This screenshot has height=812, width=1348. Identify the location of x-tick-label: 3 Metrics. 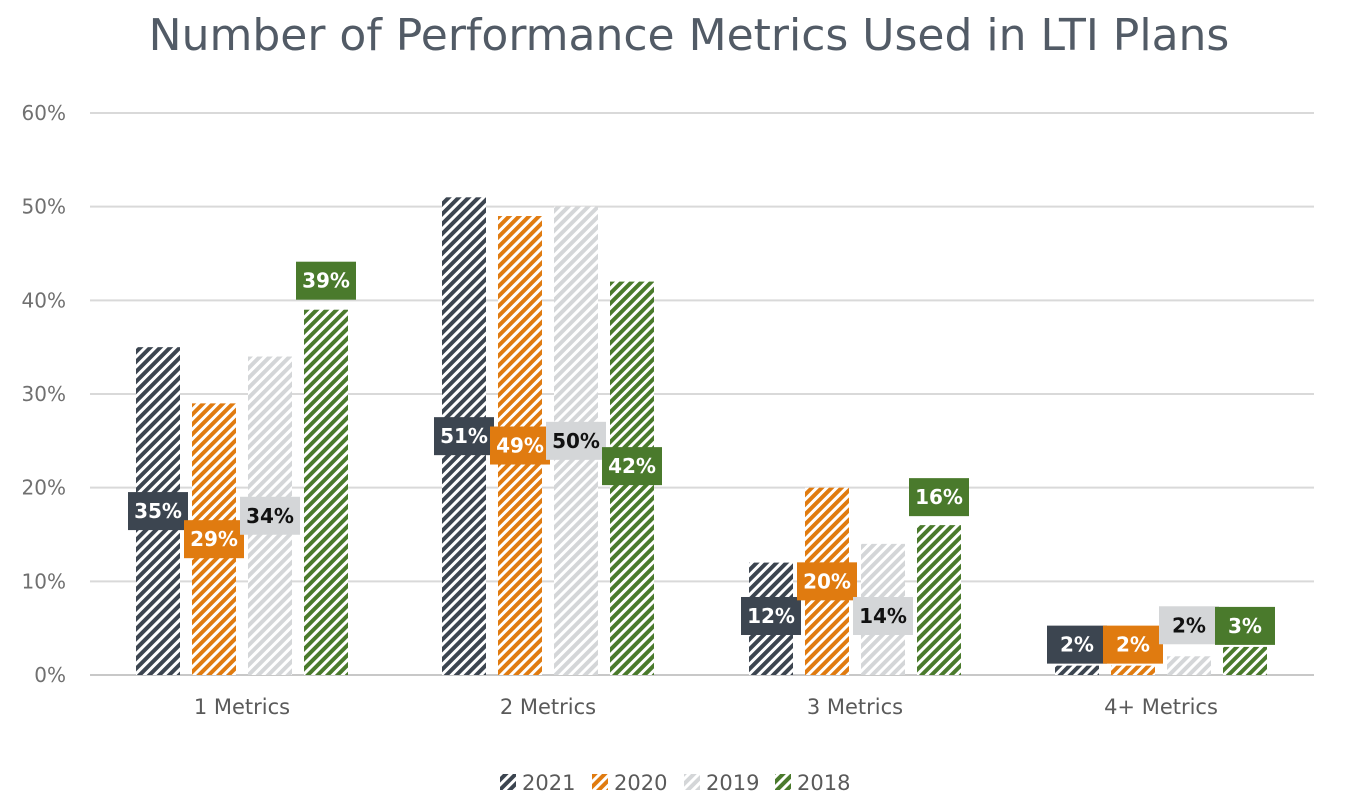
(855, 707).